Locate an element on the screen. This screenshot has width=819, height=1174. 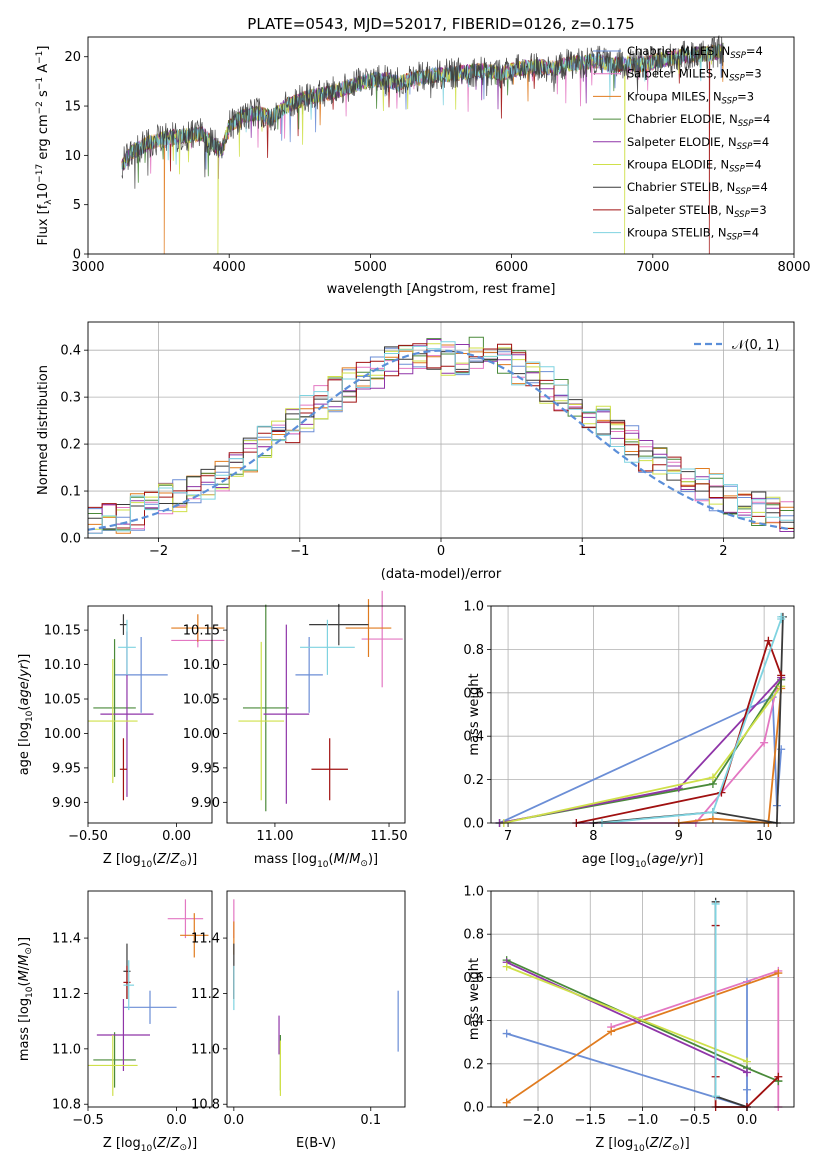
y-axis-label-part: Flux [f is located at coordinates (43, 224).